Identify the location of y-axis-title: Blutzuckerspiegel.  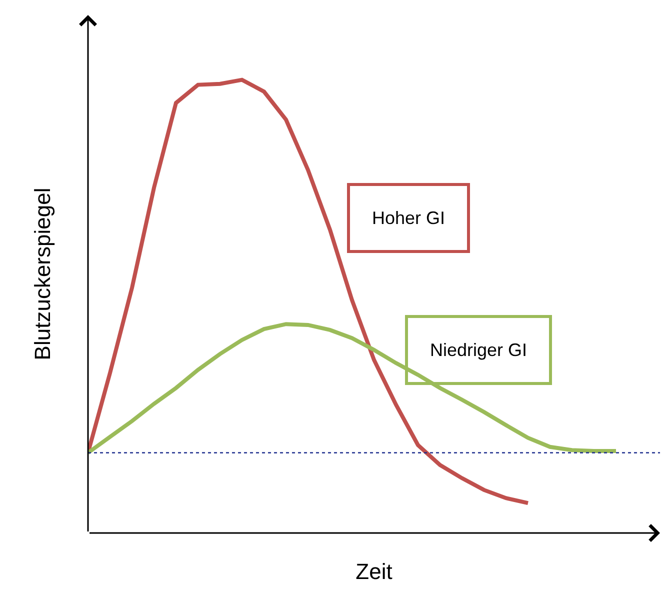
(42, 274).